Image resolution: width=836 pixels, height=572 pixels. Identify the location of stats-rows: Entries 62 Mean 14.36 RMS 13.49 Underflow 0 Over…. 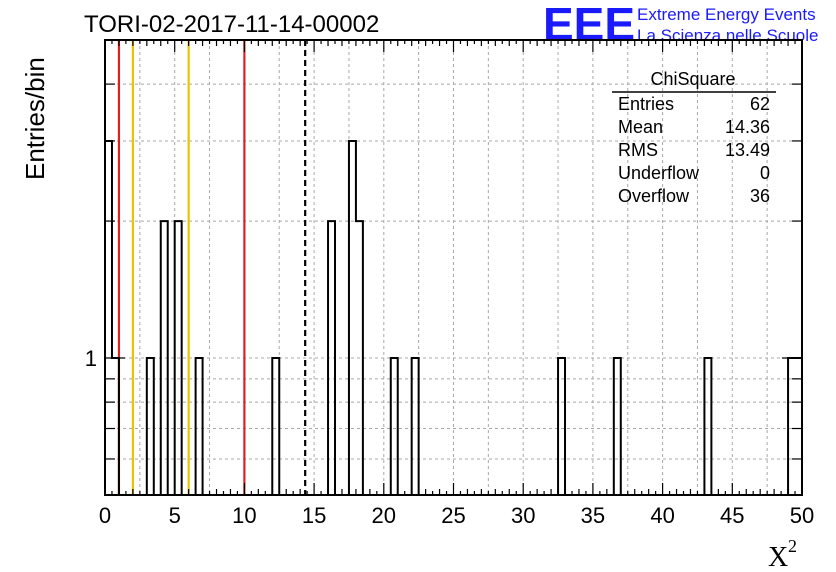
(694, 150).